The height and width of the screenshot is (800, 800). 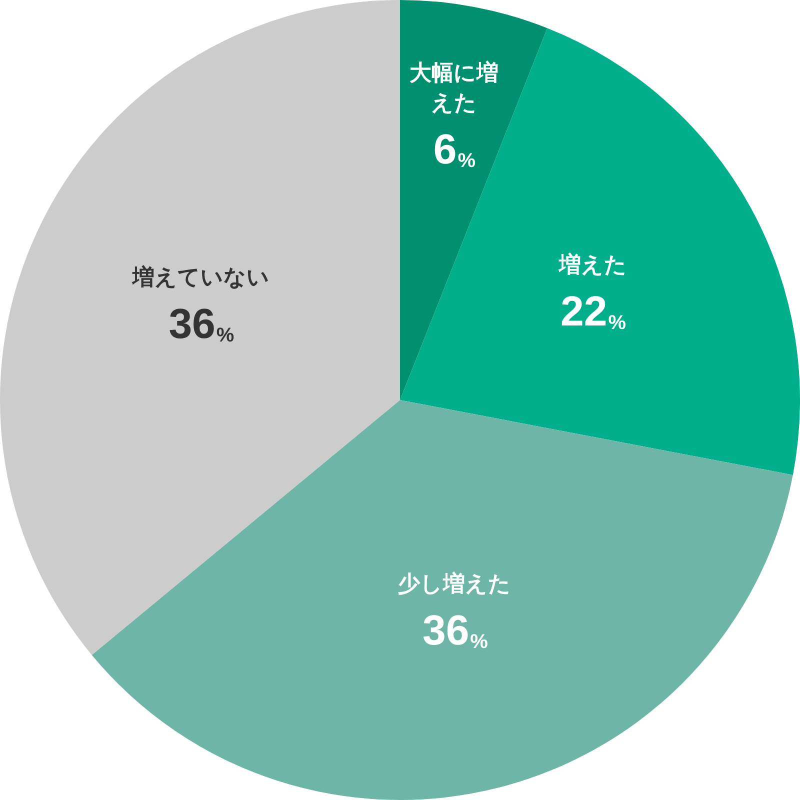 I want to click on slice-label: 増えた, so click(x=592, y=265).